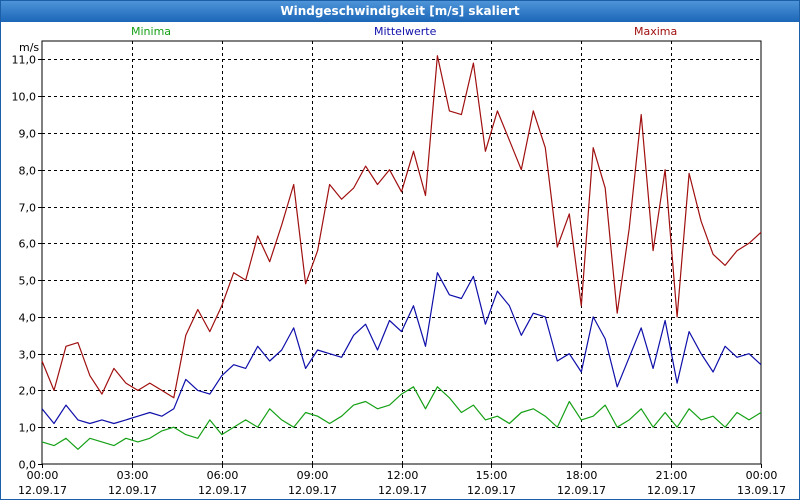  Describe the element at coordinates (313, 475) in the screenshot. I see `x-tick-label-time: 09:00` at that location.